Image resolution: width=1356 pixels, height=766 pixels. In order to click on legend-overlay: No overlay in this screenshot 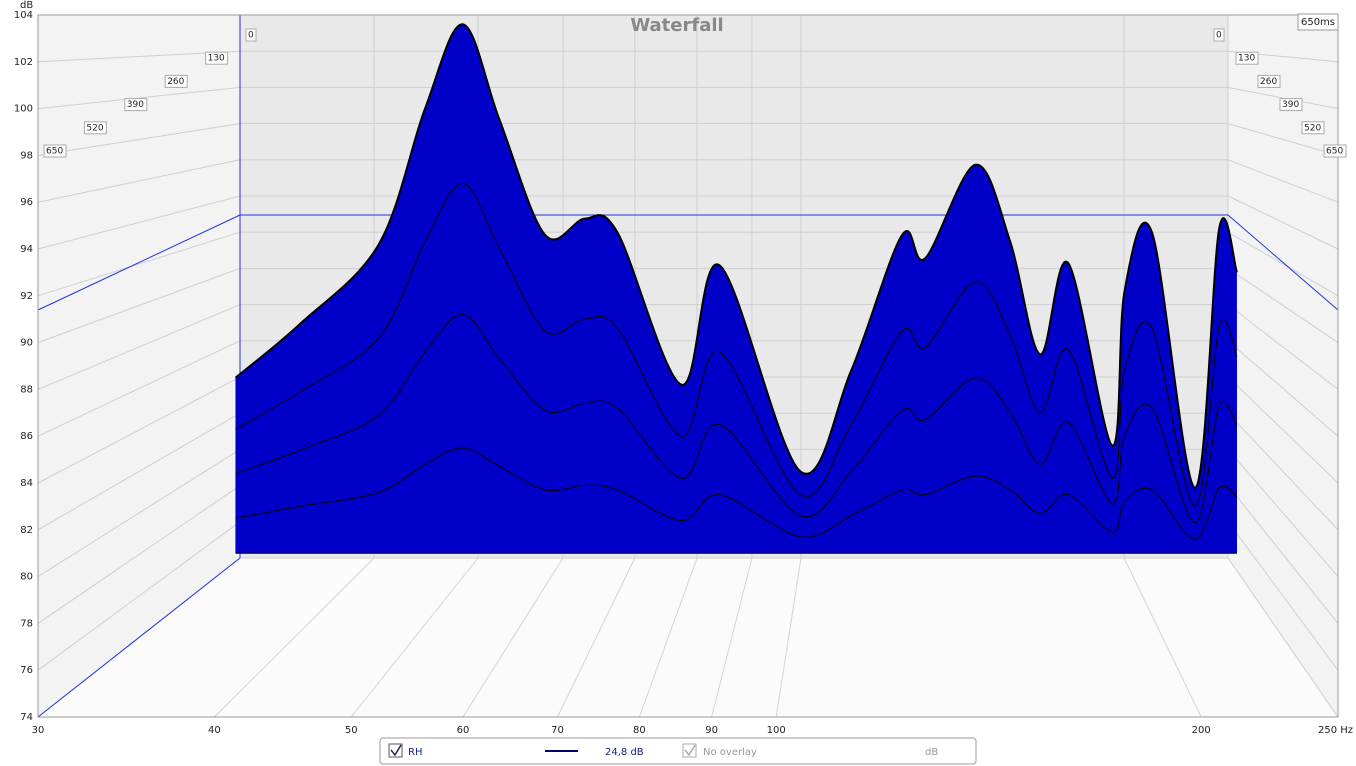, I will do `click(730, 752)`.